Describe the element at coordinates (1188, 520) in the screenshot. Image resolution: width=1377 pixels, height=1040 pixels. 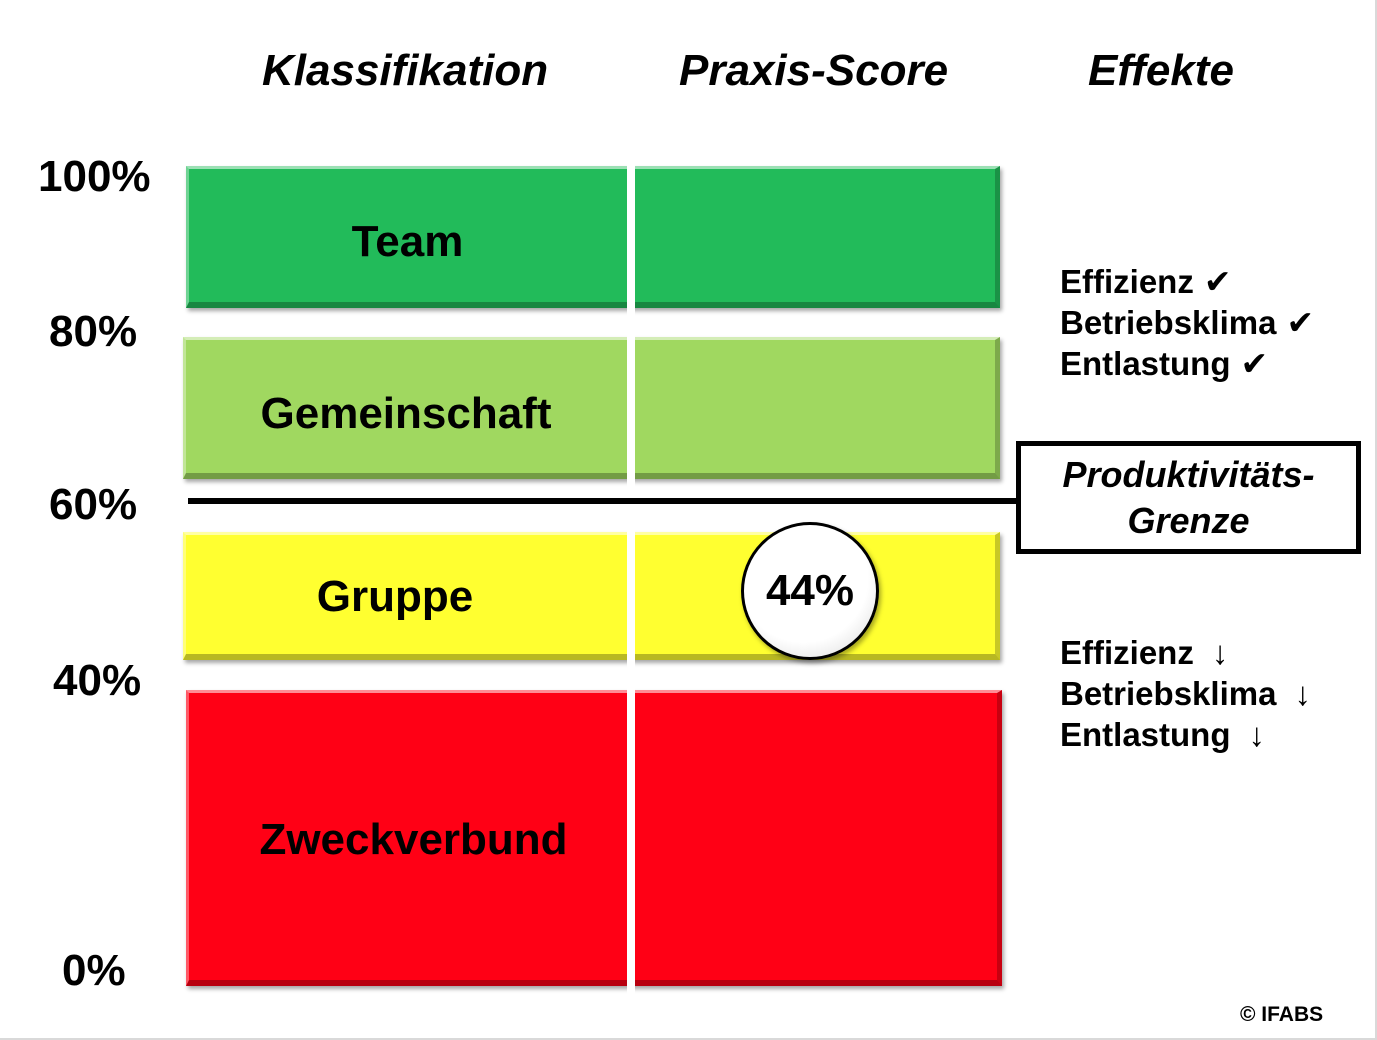
I see `threshold-label-line2: Grenze` at that location.